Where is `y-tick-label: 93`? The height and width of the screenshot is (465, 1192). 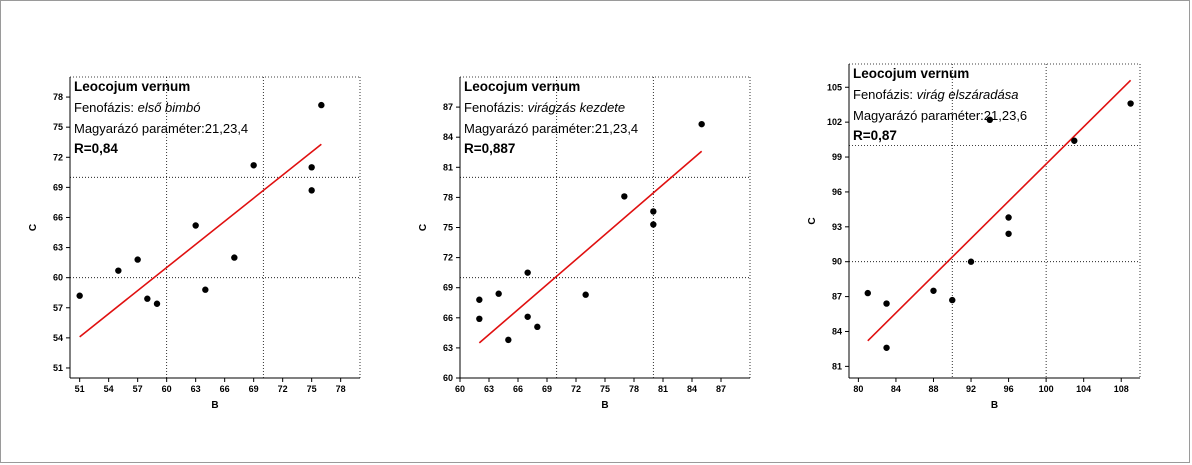
y-tick-label: 93 is located at coordinates (837, 227).